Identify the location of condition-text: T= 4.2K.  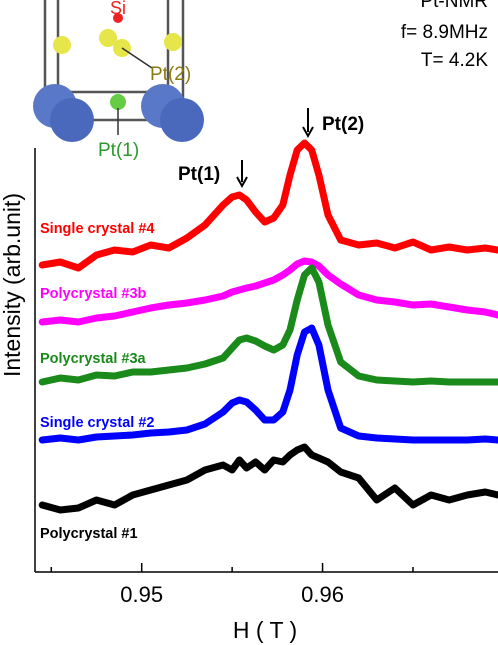
(454, 60).